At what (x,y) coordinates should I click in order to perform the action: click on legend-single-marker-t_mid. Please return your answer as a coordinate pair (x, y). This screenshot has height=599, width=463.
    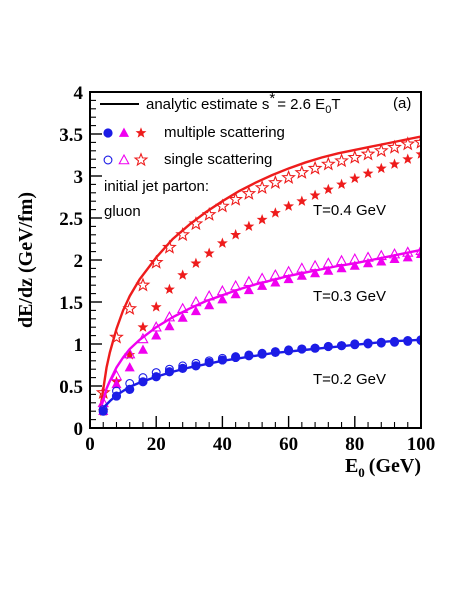
    Looking at the image, I should click on (124, 159).